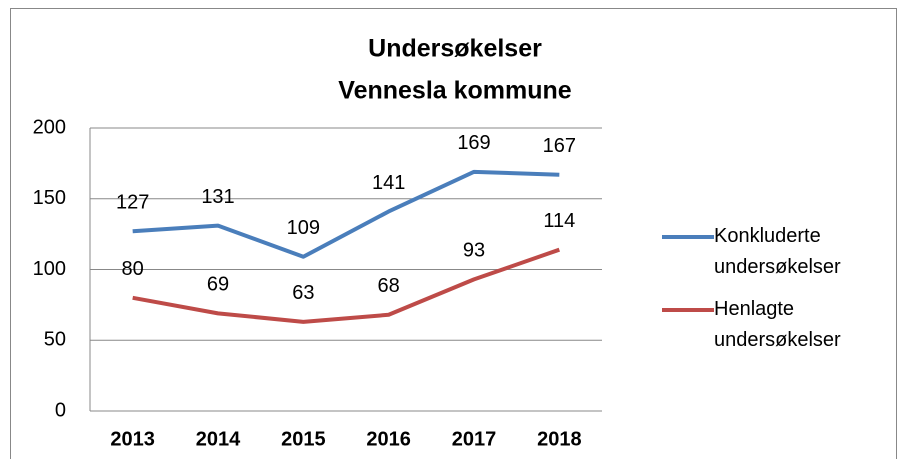 This screenshot has width=901, height=459. What do you see at coordinates (55, 340) in the screenshot?
I see `y-tick-label: 50` at bounding box center [55, 340].